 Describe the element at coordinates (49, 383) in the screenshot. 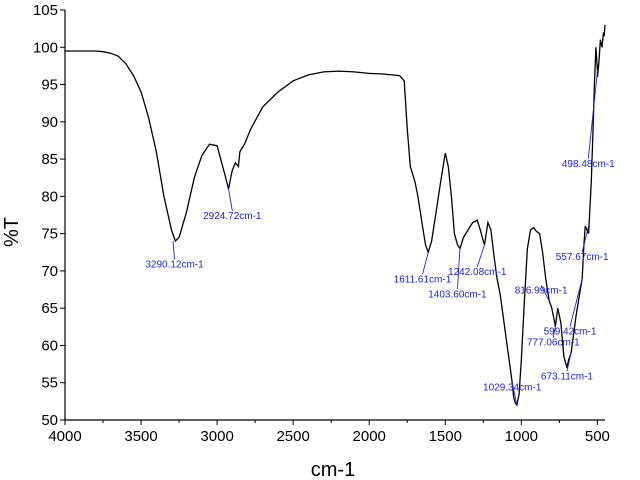

I see `y-tick-label: 55` at that location.